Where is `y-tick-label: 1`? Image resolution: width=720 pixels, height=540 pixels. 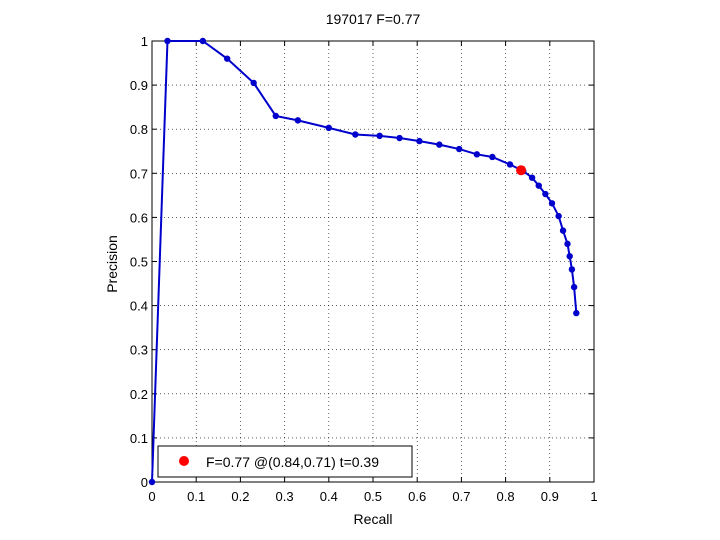 y-tick-label: 1 is located at coordinates (144, 41).